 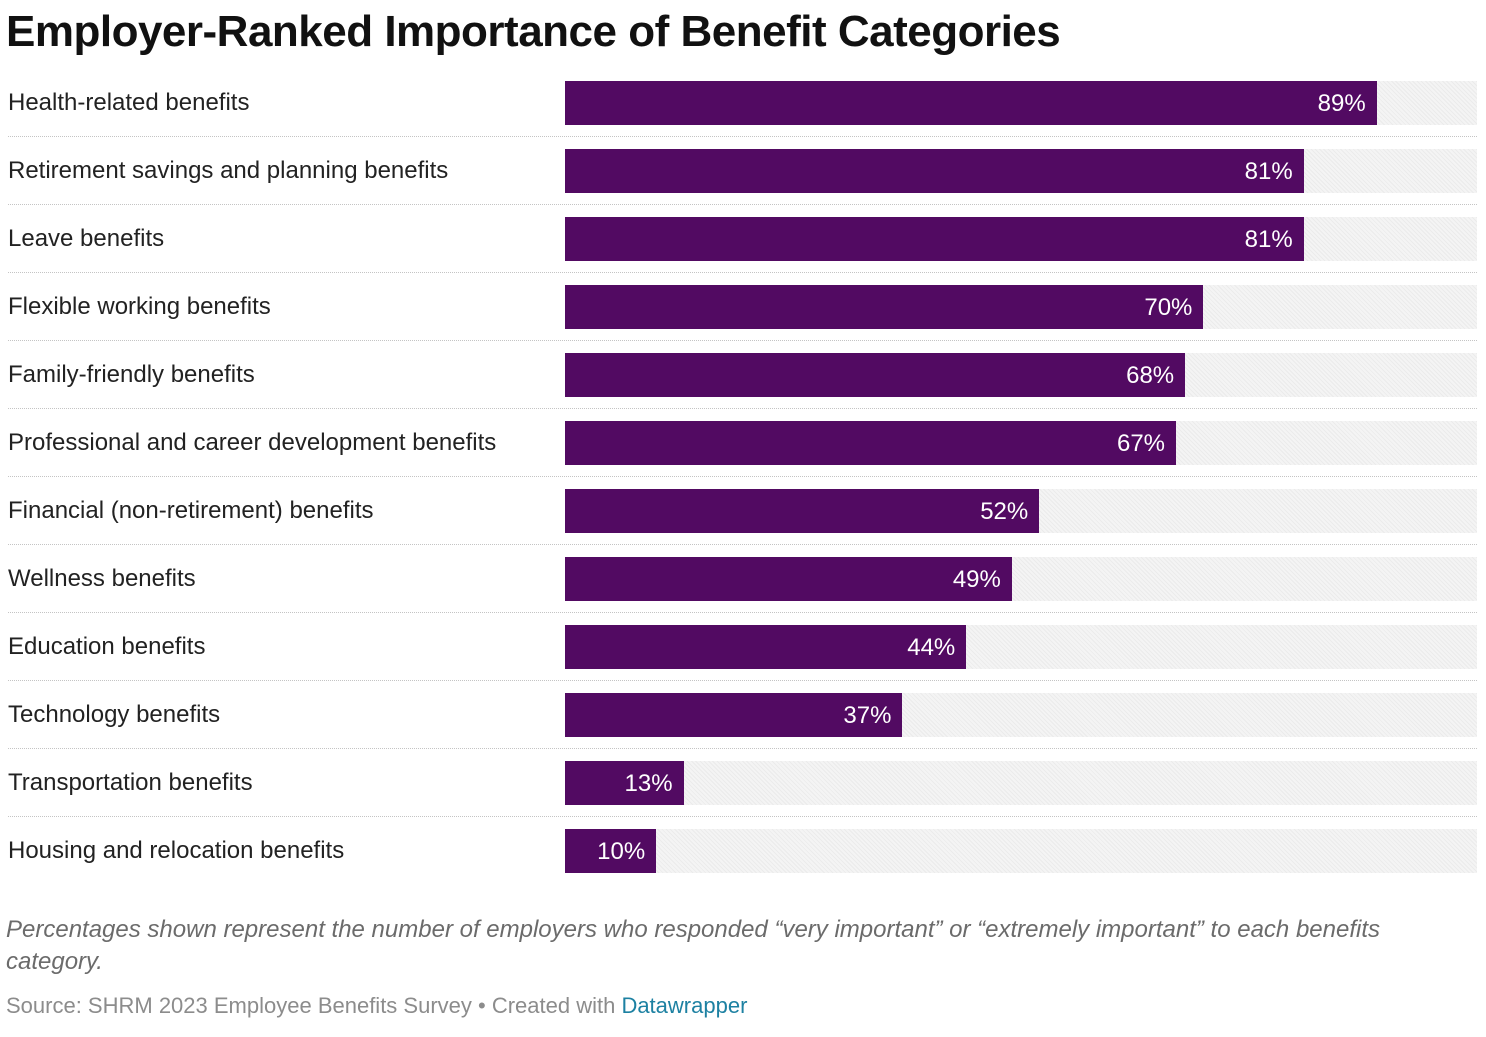 What do you see at coordinates (1341, 103) in the screenshot?
I see `bar-value-label: 89%` at bounding box center [1341, 103].